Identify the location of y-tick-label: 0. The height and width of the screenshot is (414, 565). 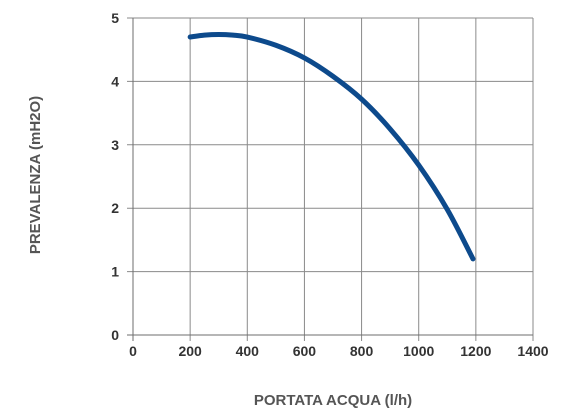
(115, 335).